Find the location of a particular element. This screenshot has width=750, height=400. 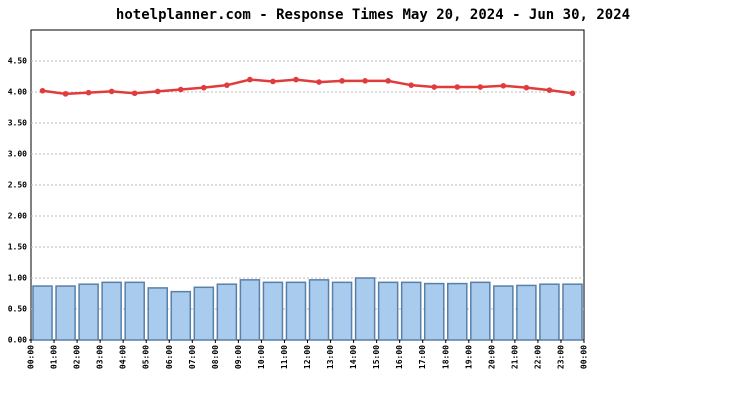

x-tick-label: 23:00 is located at coordinates (560, 357).